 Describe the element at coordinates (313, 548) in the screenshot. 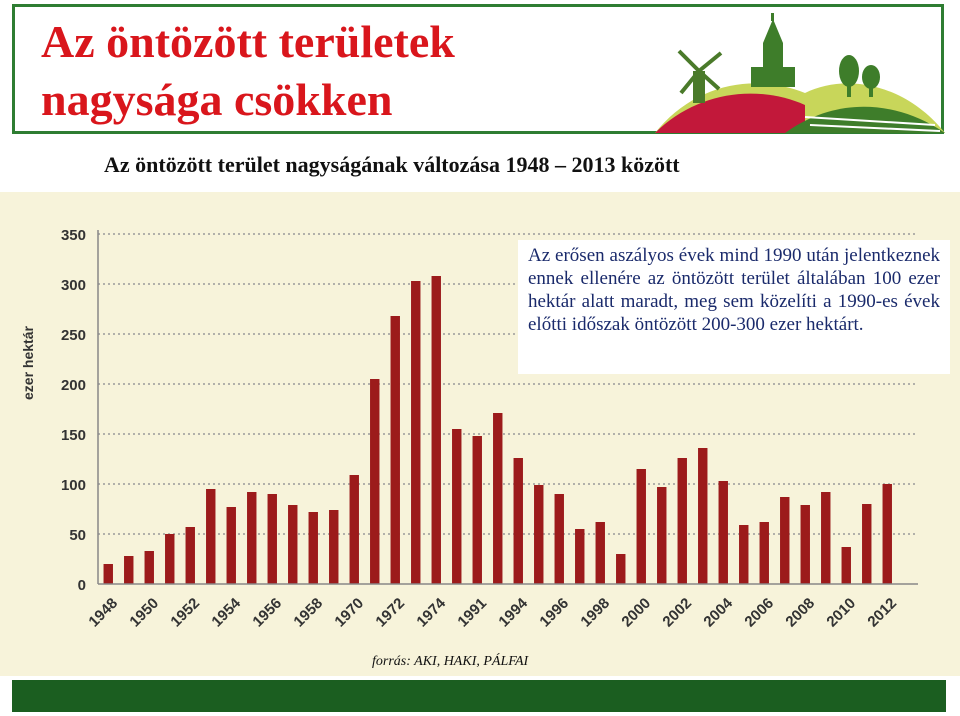

I see `bar-1958` at that location.